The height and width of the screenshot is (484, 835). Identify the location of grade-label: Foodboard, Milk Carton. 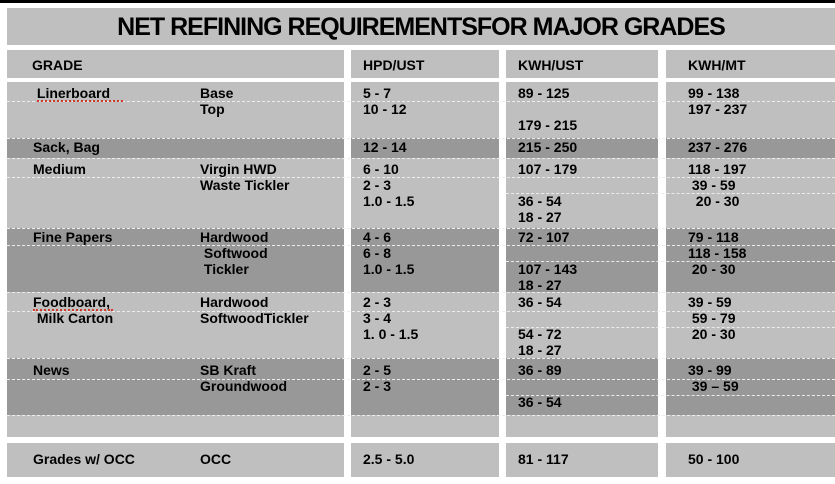
(73, 310).